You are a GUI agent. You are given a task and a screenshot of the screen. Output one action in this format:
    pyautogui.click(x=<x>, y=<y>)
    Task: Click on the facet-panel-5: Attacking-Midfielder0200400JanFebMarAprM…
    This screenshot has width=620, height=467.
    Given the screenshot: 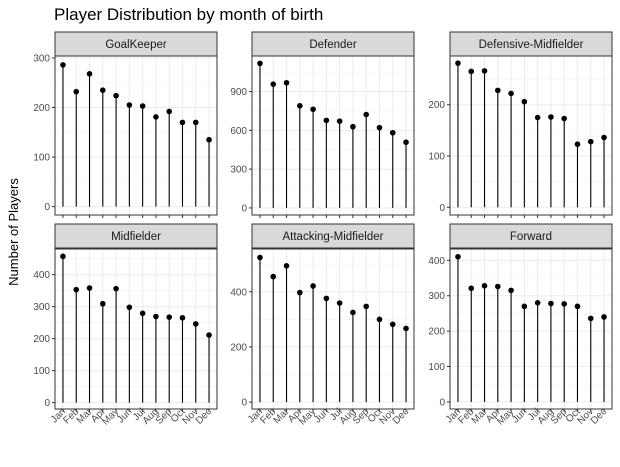 What is the action you would take?
    pyautogui.click(x=322, y=325)
    